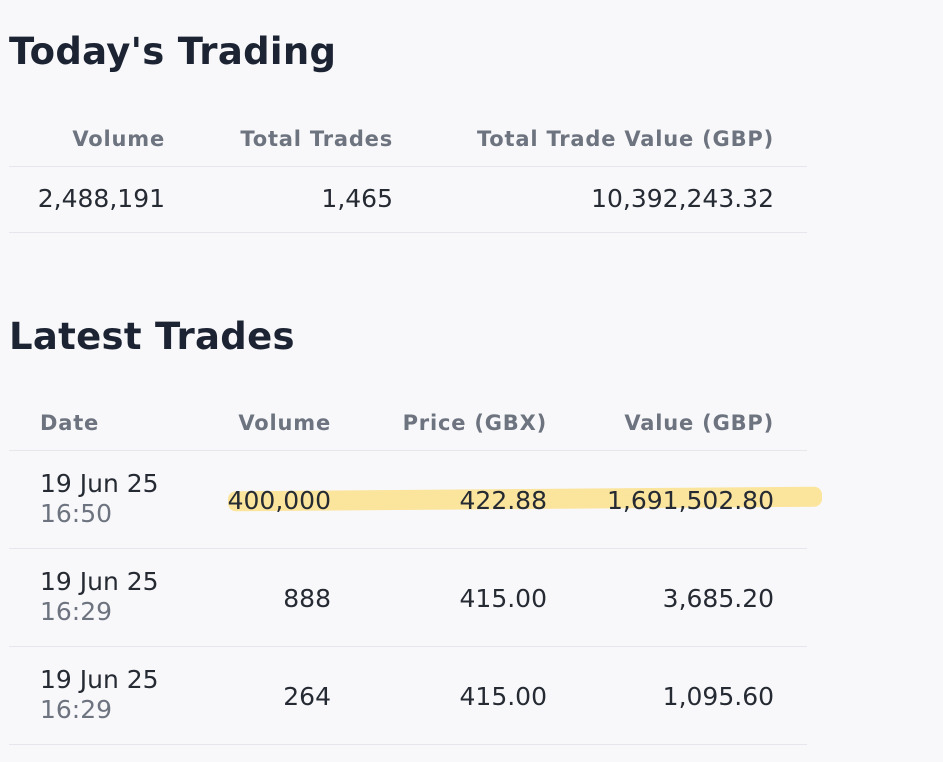  What do you see at coordinates (474, 423) in the screenshot?
I see `price-header: Price (GBX)` at bounding box center [474, 423].